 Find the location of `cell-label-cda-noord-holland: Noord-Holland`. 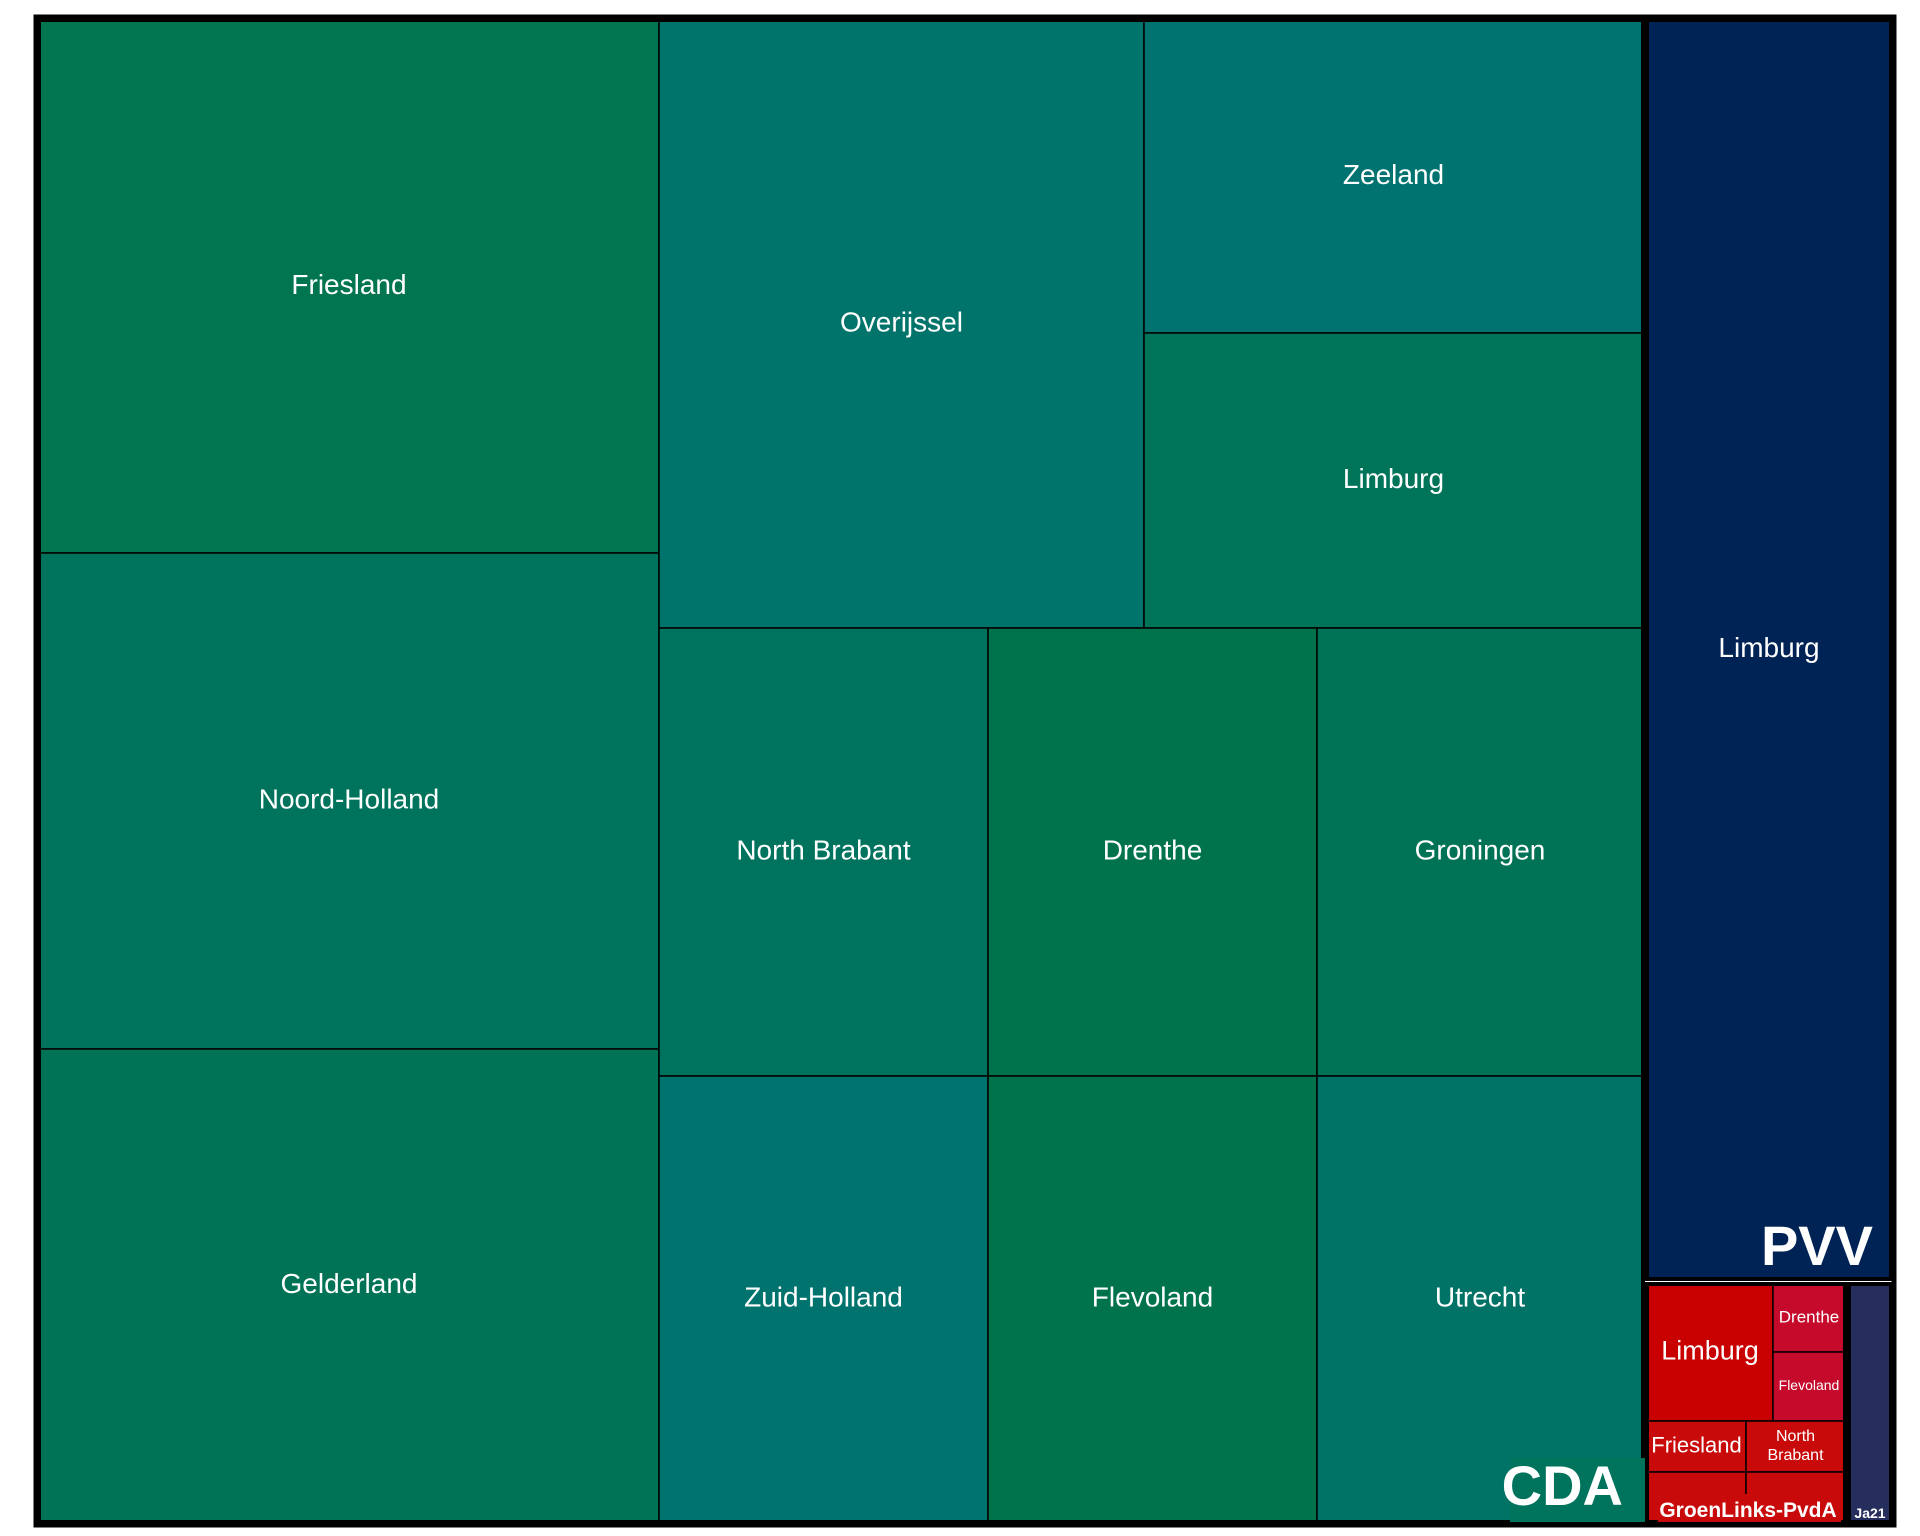

cell-label-cda-noord-holland: Noord-Holland is located at coordinates (349, 798).